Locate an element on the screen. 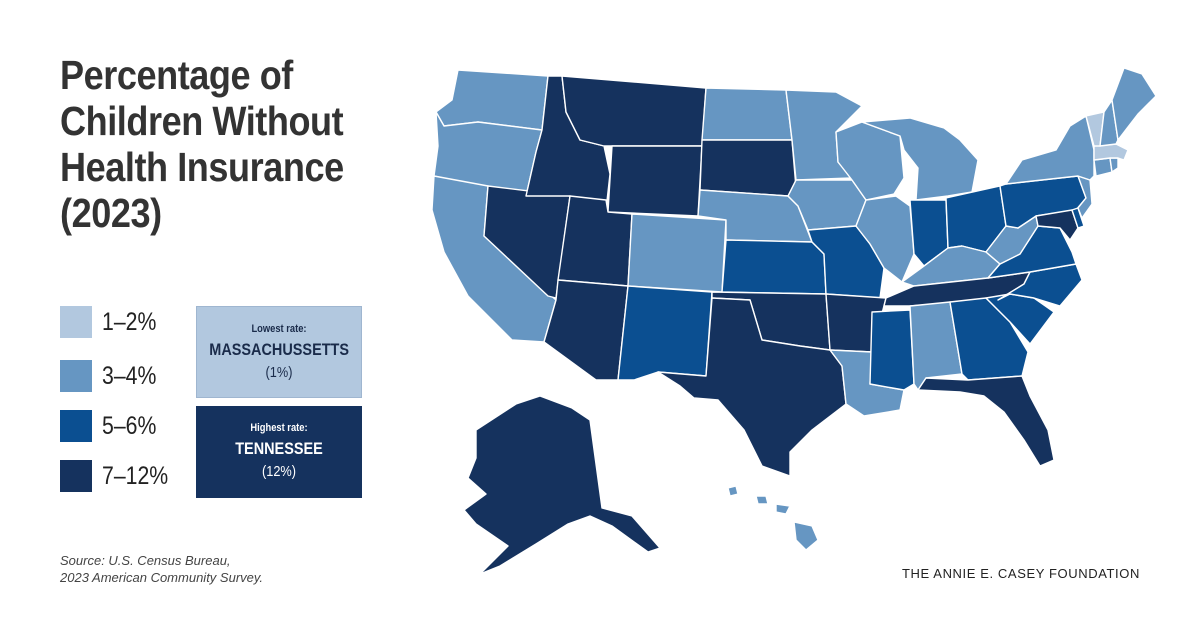 This screenshot has height=628, width=1200. state-alaska is located at coordinates (562, 485).